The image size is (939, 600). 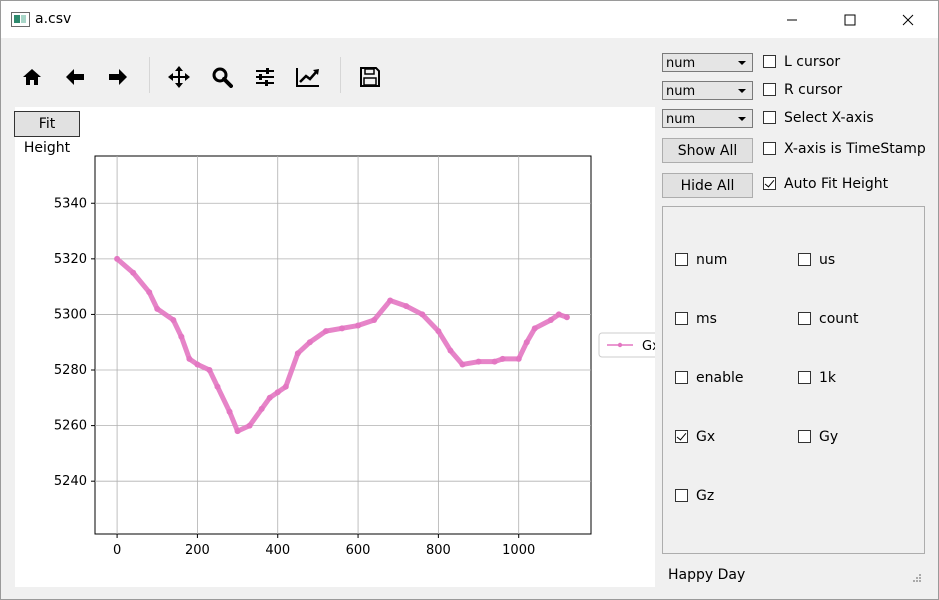 What do you see at coordinates (769, 183) in the screenshot?
I see `auto-fit-height-checkbox` at bounding box center [769, 183].